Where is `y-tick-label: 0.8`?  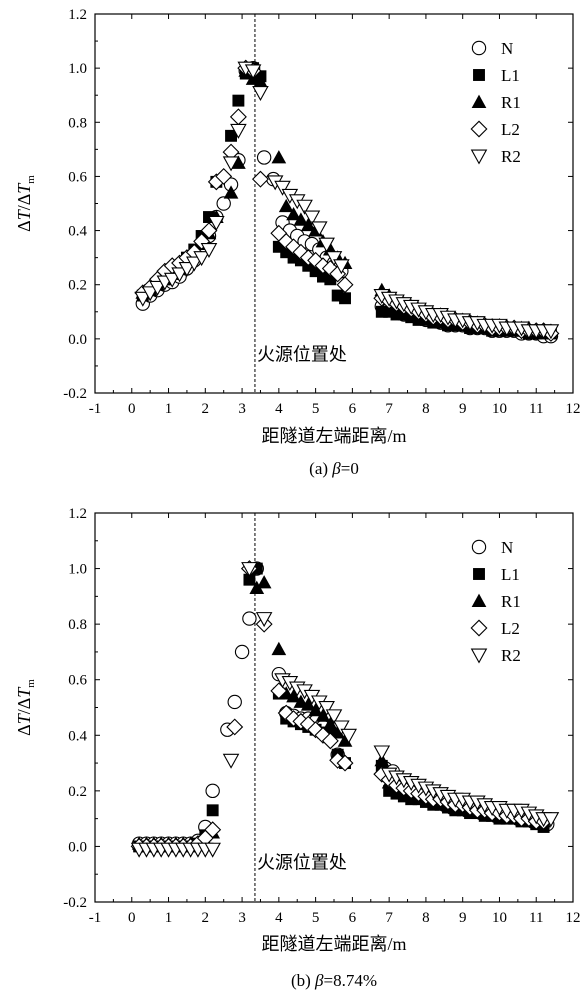 y-tick-label: 0.8 is located at coordinates (77, 625).